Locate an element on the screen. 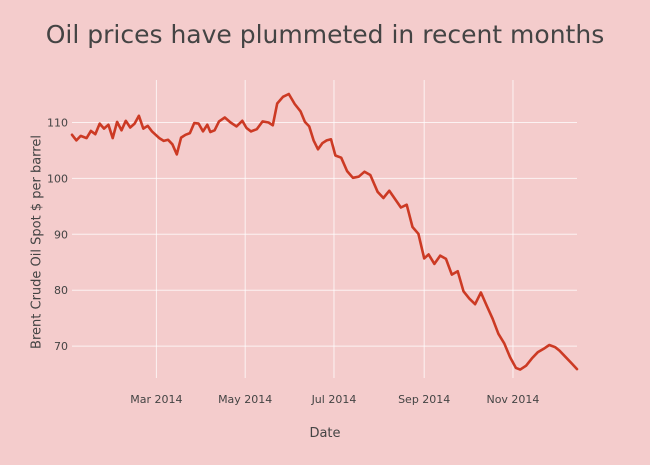 This screenshot has width=650, height=465. y-tick-label-70: 70 is located at coordinates (61, 346).